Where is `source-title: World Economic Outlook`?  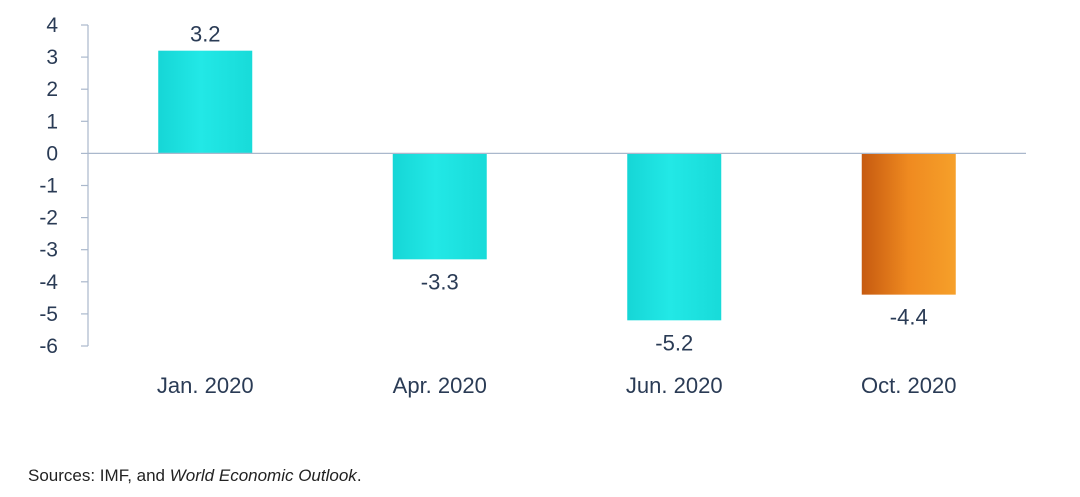
source-title: World Economic Outlook is located at coordinates (263, 475).